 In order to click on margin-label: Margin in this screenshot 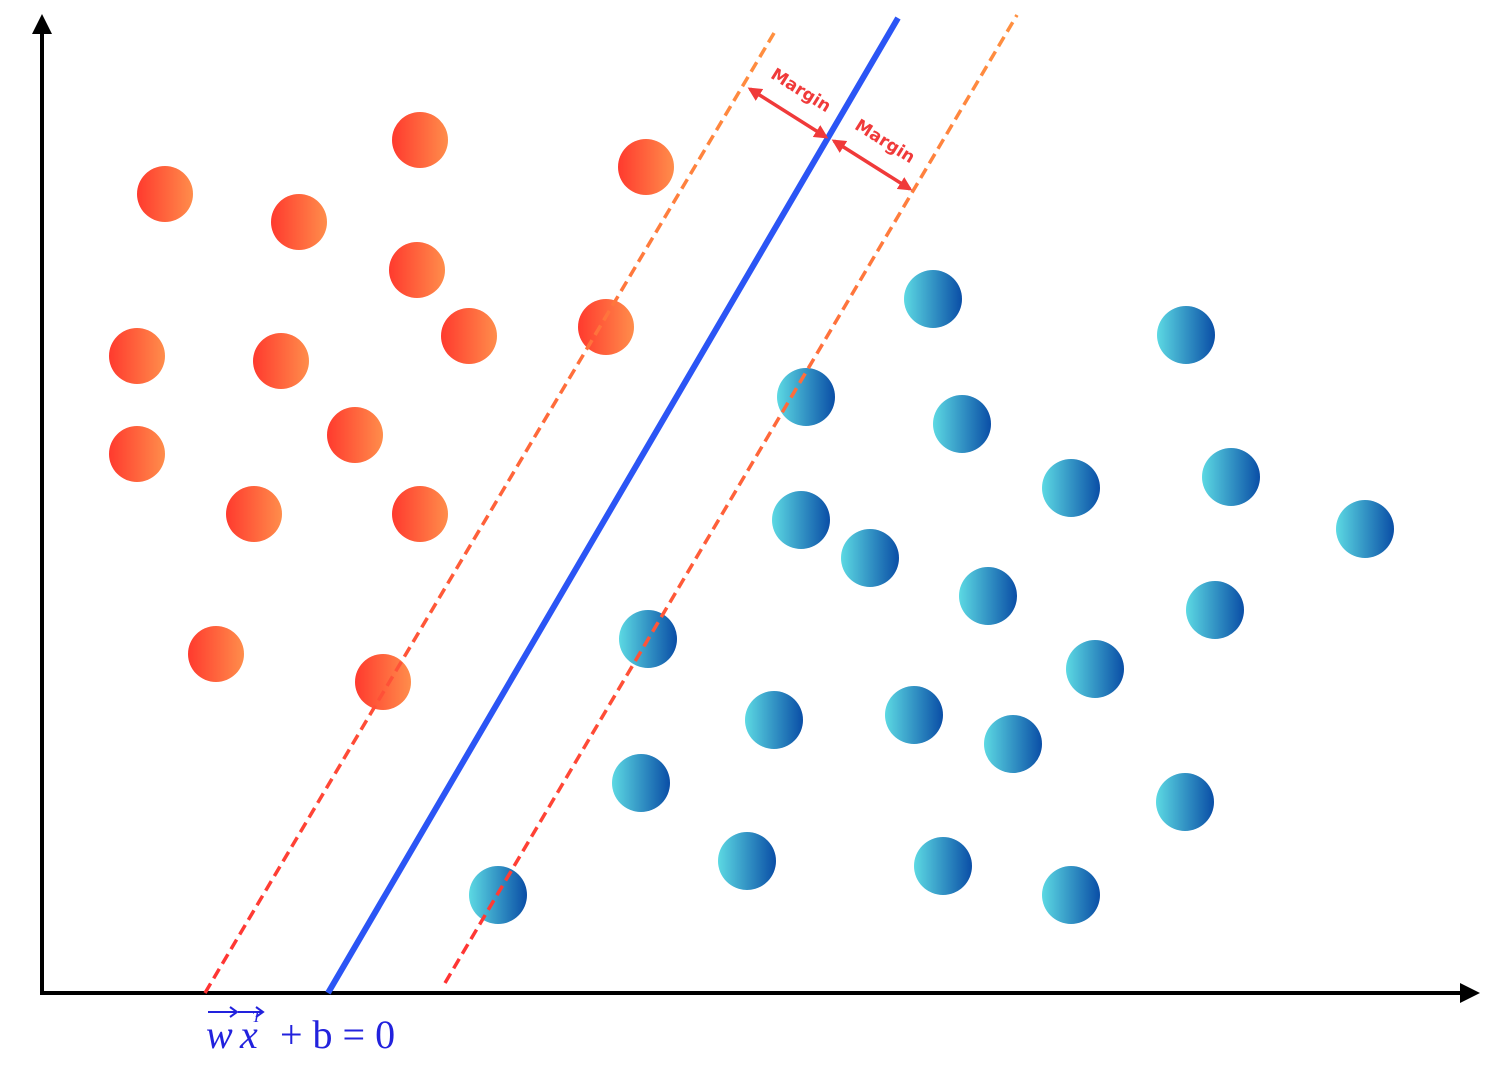, I will do `click(800, 91)`.